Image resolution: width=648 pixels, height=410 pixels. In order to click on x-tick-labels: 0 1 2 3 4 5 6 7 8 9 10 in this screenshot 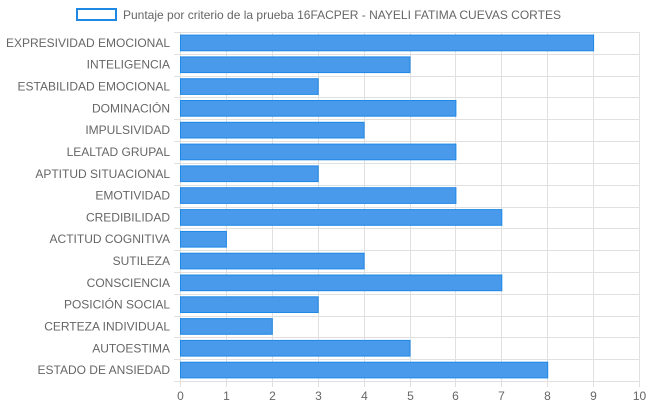, I will do `click(411, 396)`.